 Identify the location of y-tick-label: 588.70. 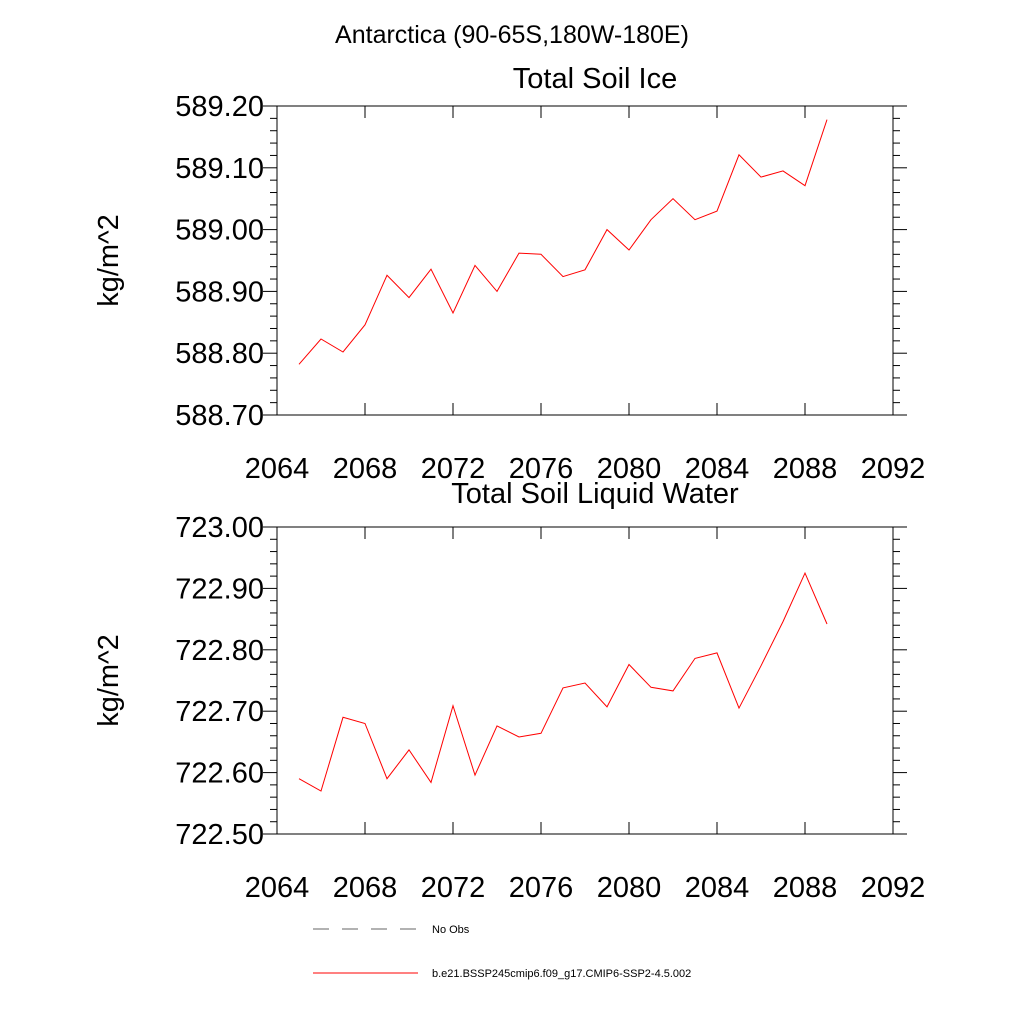
(219, 416).